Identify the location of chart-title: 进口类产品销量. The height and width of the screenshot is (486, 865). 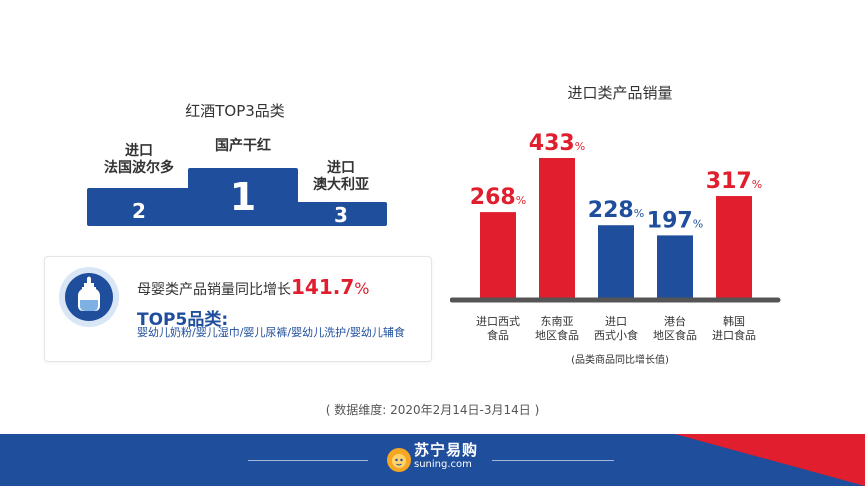
(620, 93).